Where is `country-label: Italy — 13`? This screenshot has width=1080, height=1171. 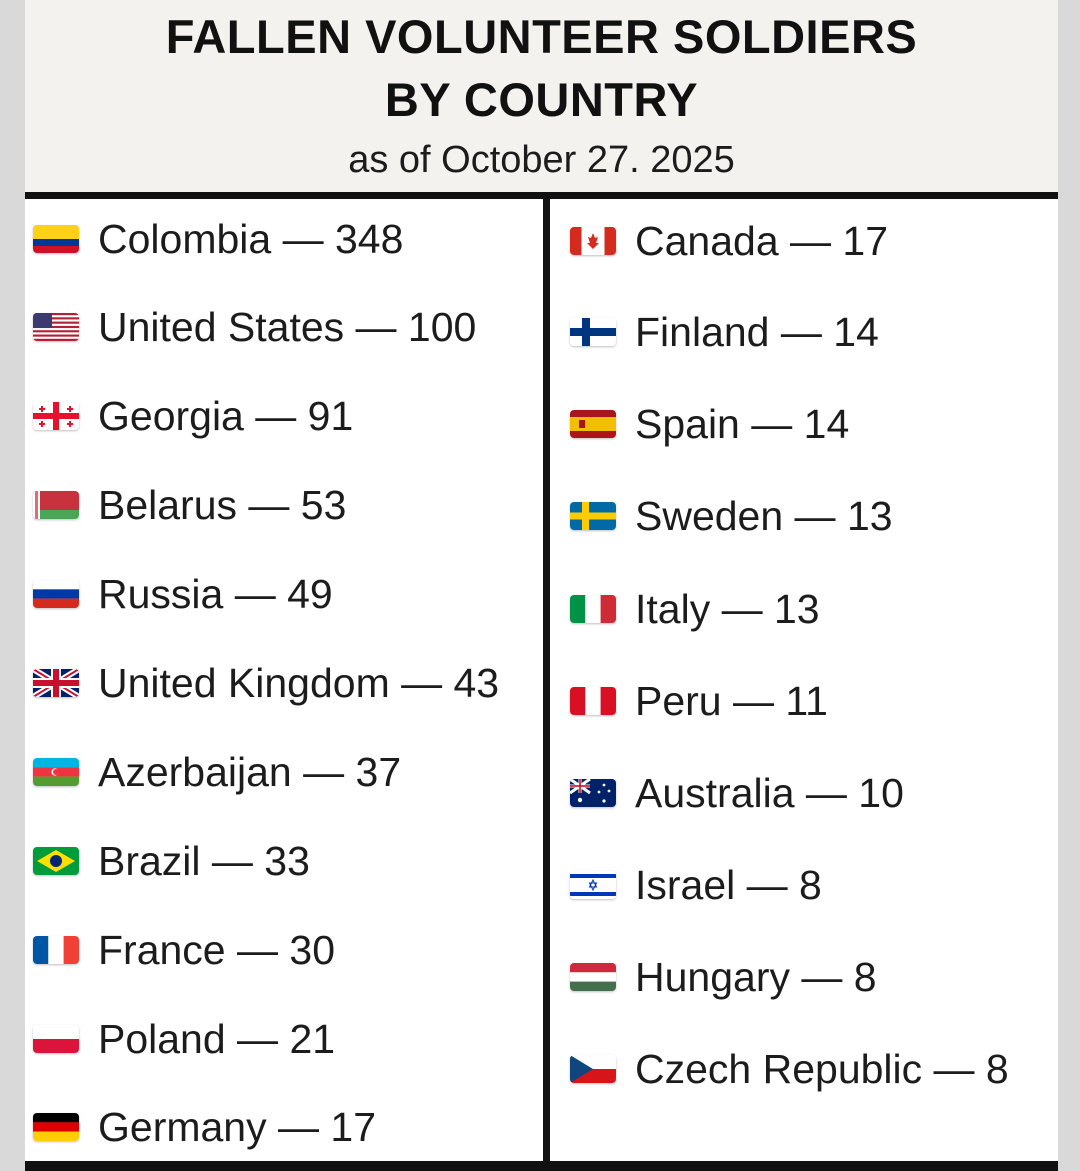 country-label: Italy — 13 is located at coordinates (727, 608).